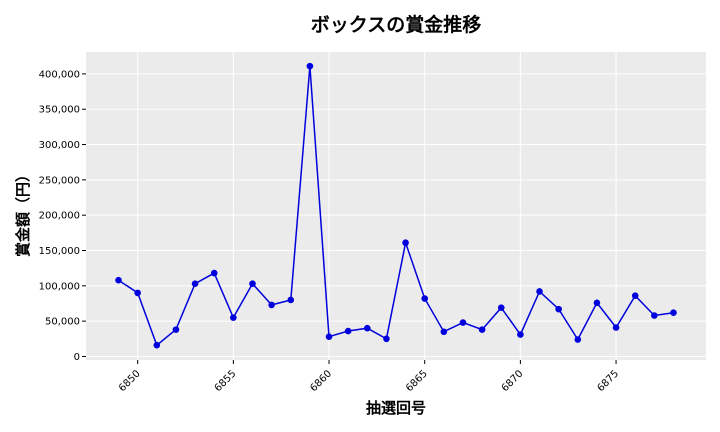 This screenshot has width=720, height=432. Describe the element at coordinates (59, 180) in the screenshot. I see `y-tick-label: 250,000` at that location.